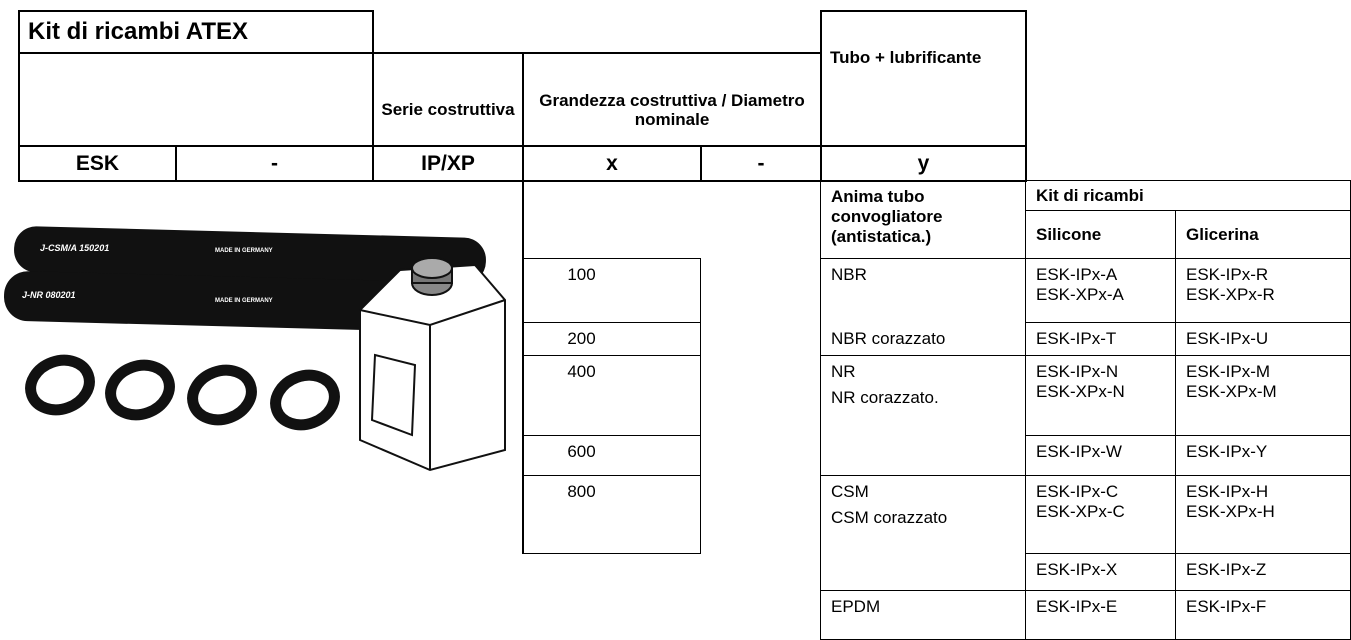  Describe the element at coordinates (1226, 606) in the screenshot. I see `kit-code: ESK-IPx-F` at that location.